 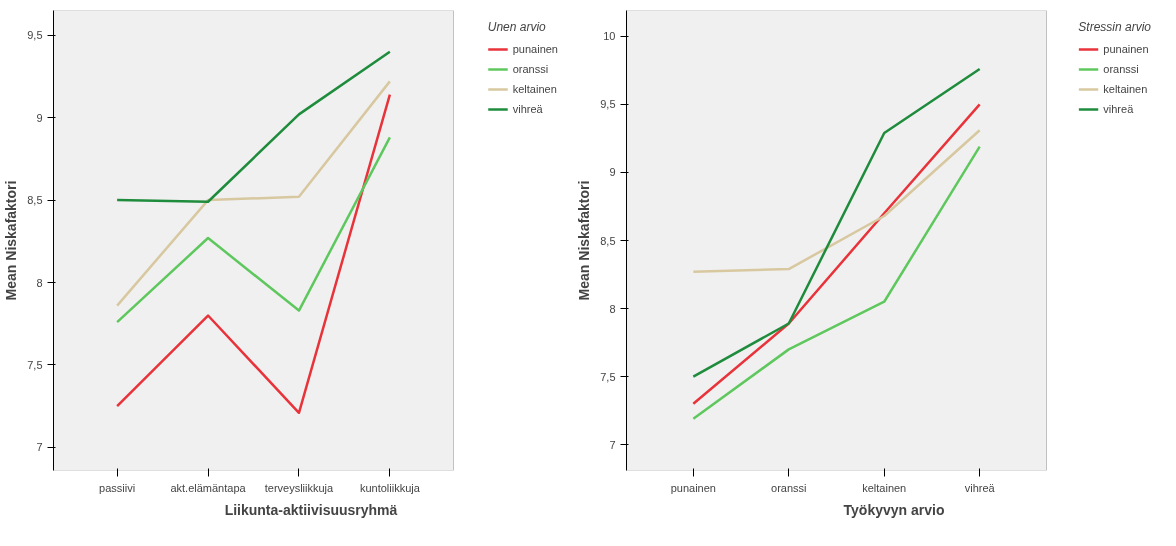 What do you see at coordinates (1114, 27) in the screenshot?
I see `legend-title: Stressin arvio` at bounding box center [1114, 27].